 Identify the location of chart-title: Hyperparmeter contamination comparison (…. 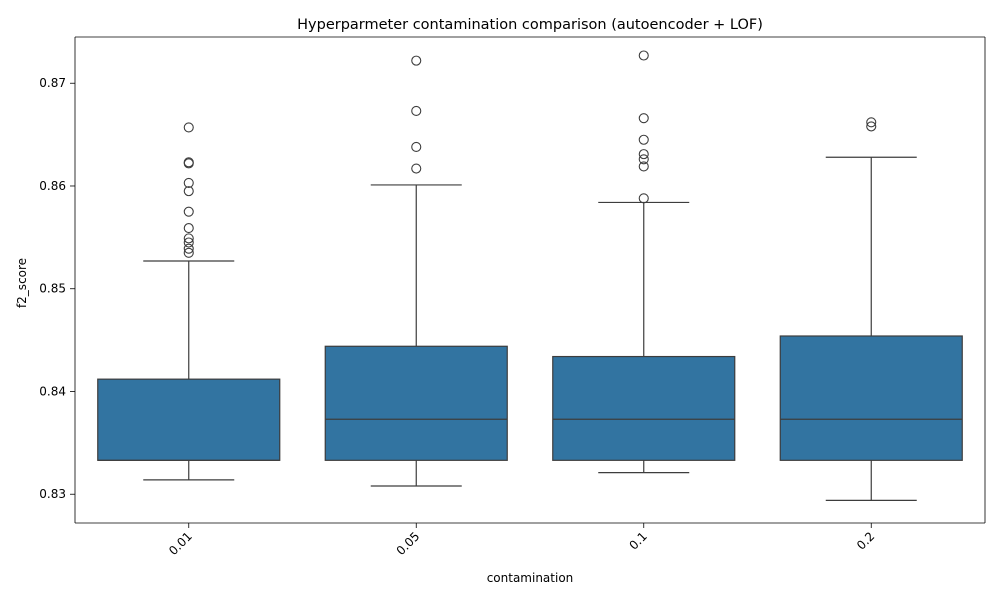
(530, 25).